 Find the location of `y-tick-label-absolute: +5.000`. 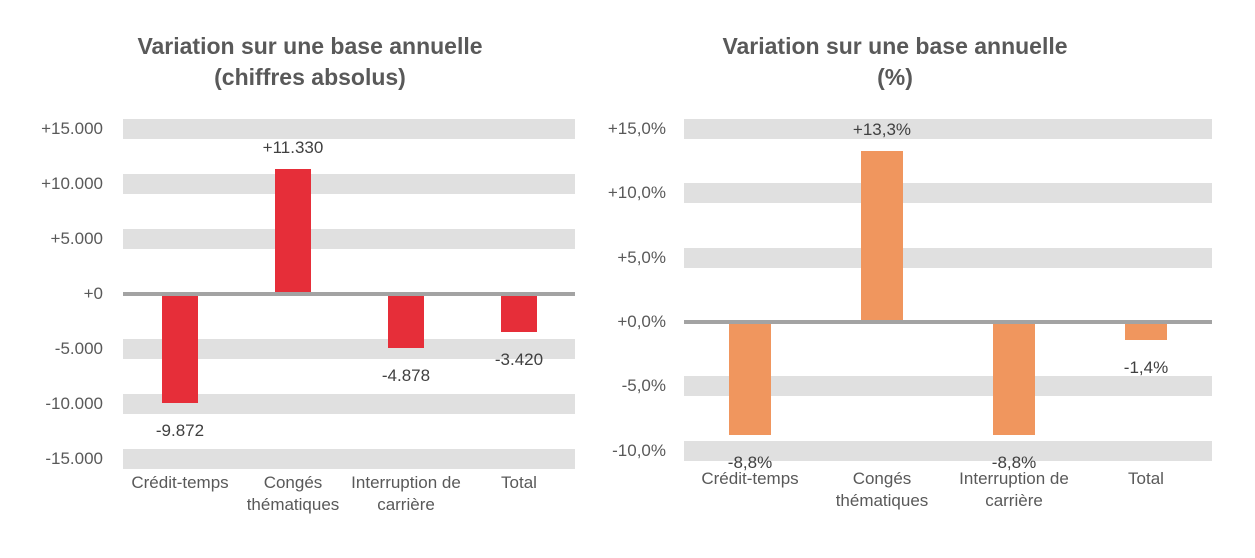

y-tick-label-absolute: +5.000 is located at coordinates (76, 238).